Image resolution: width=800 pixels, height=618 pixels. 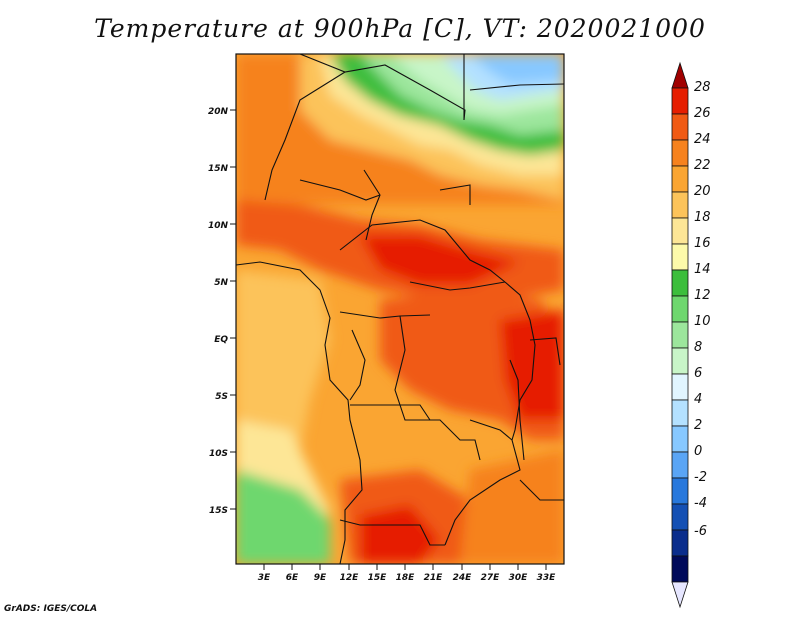 What do you see at coordinates (700, 531) in the screenshot?
I see `colorbar-label: -6` at bounding box center [700, 531].